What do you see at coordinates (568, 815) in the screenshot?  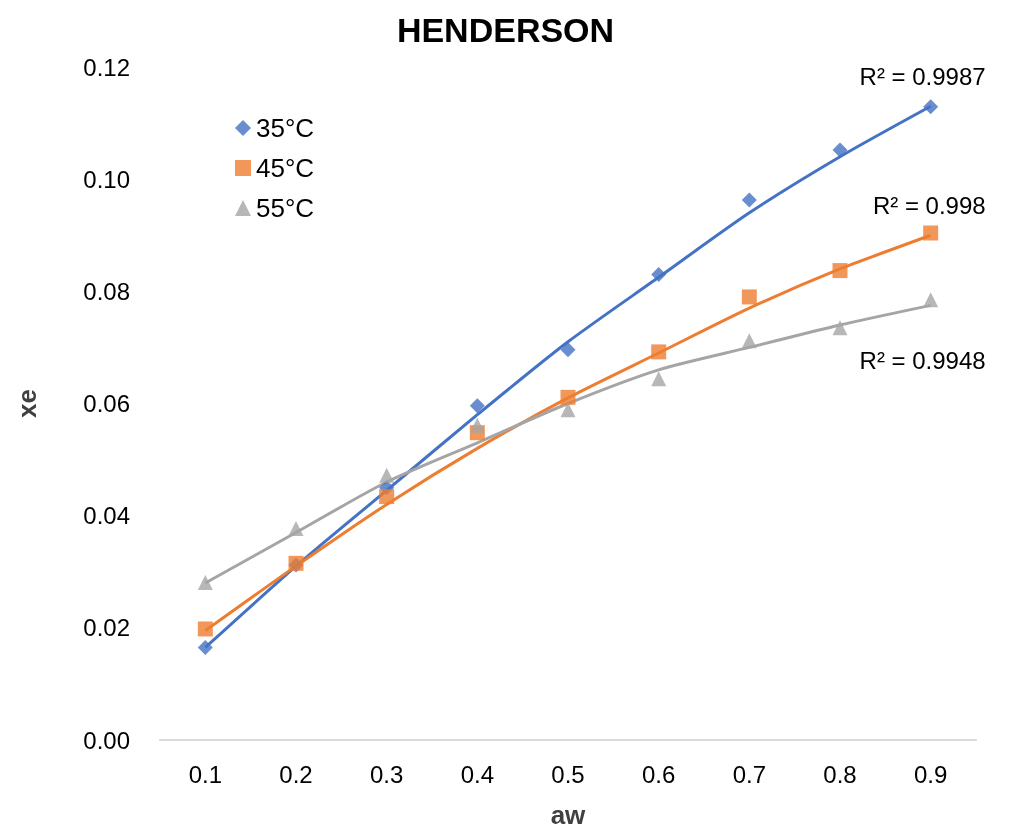 I see `x-axis-title: aw` at bounding box center [568, 815].